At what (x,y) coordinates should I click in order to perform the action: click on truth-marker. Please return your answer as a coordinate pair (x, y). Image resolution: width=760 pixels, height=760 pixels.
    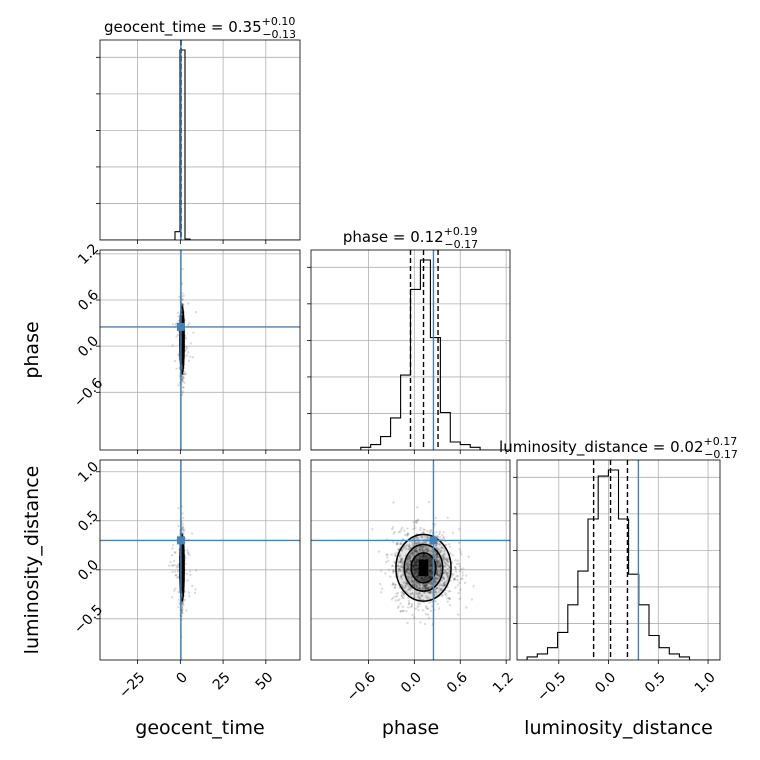
    Looking at the image, I should click on (433, 540).